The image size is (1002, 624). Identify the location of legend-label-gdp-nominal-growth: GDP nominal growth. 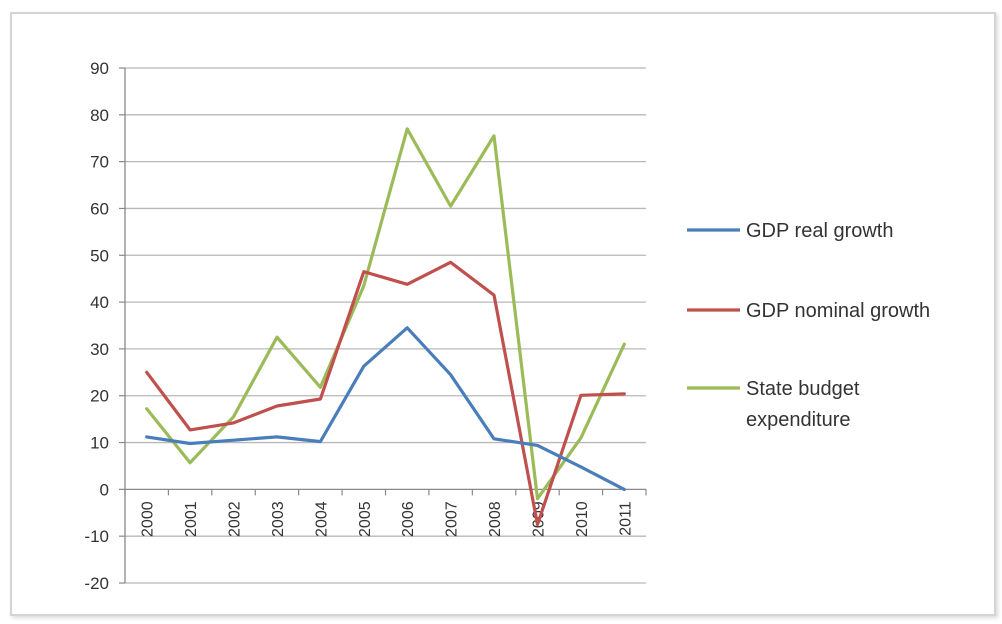
(838, 311).